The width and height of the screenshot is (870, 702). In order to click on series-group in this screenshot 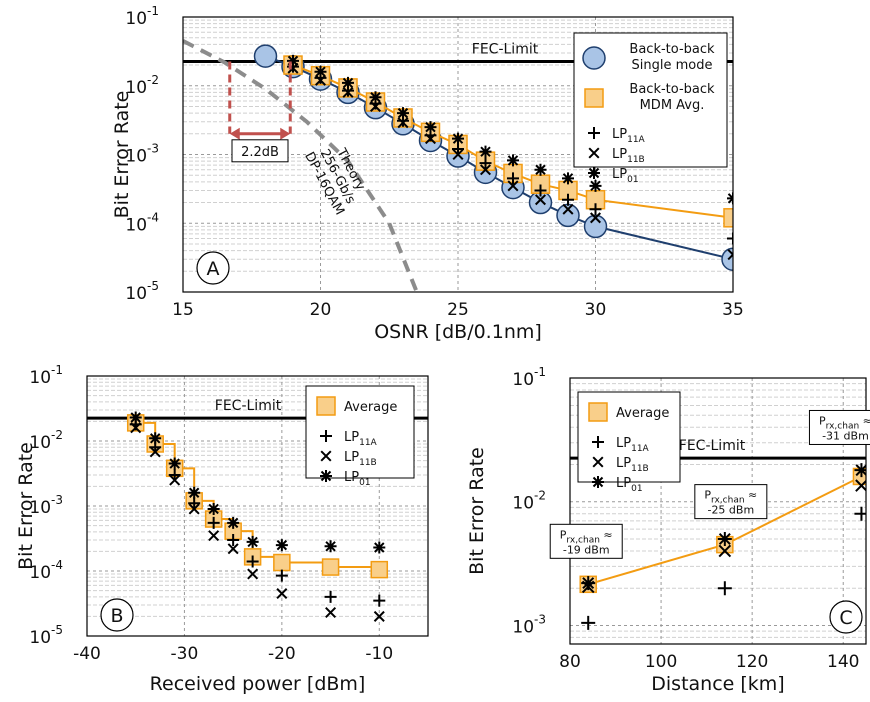, I will do `click(722, 546)`.